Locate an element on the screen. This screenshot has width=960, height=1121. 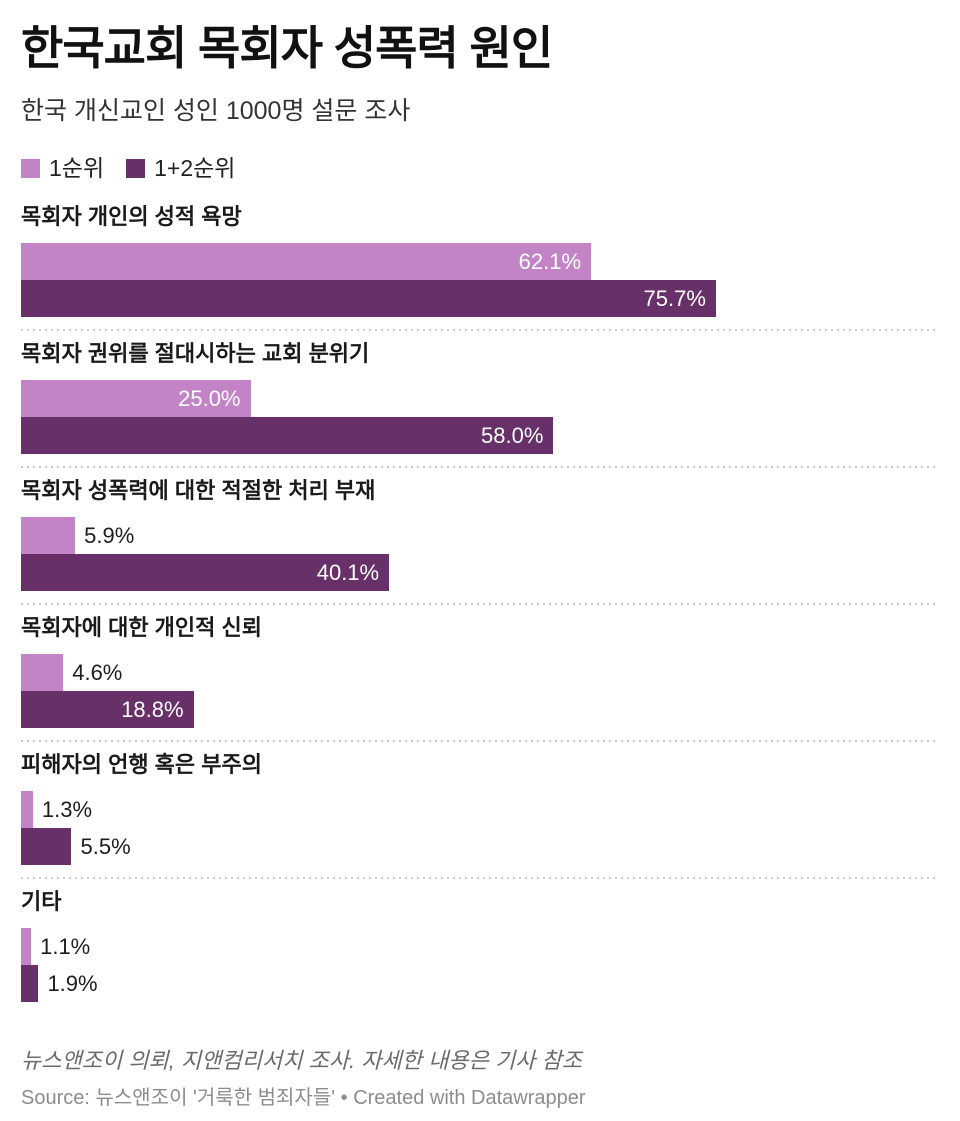
bar-value-label: 75.7% is located at coordinates (674, 298).